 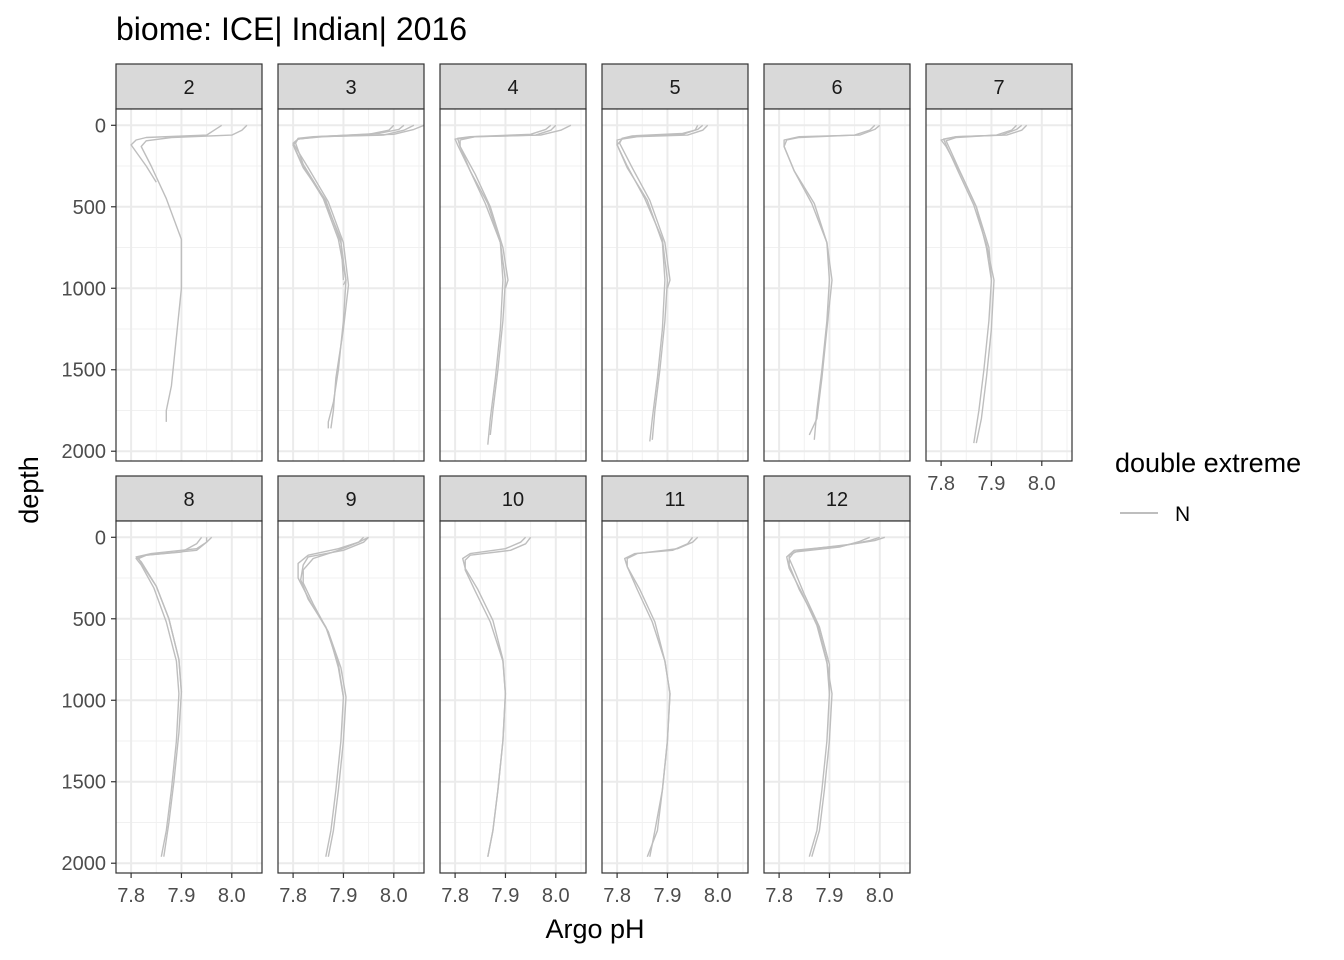 I want to click on facet-strip-label: 10, so click(x=513, y=500).